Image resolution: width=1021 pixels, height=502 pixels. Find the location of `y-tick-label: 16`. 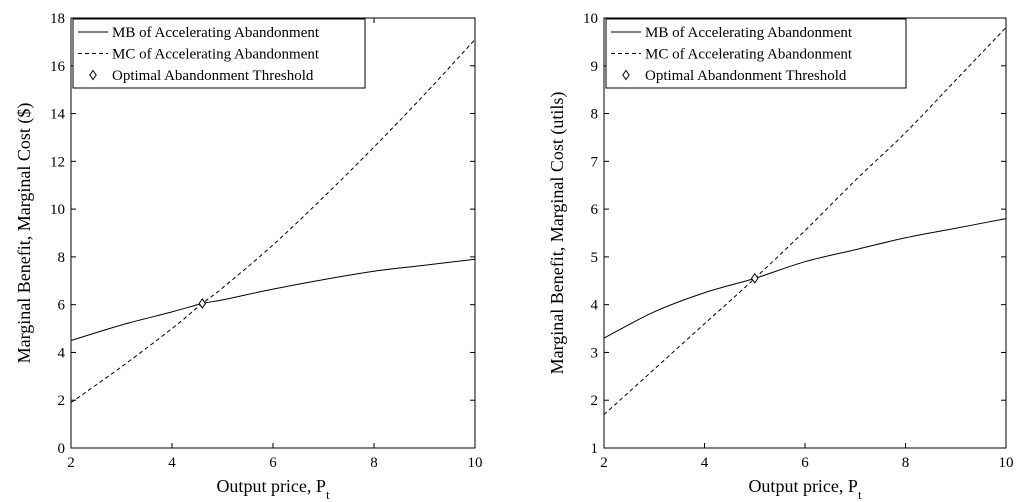

y-tick-label: 16 is located at coordinates (58, 67).